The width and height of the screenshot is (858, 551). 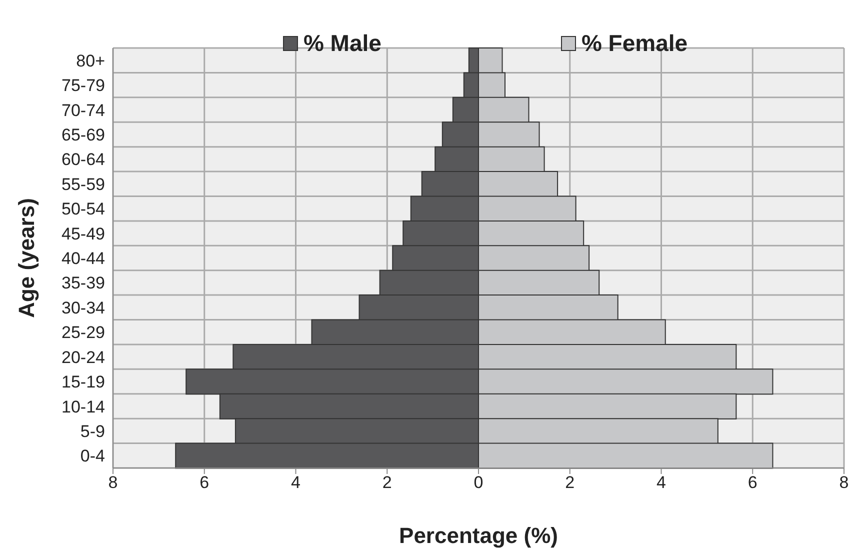 I want to click on y-tick-label: 20-24, so click(x=83, y=357).